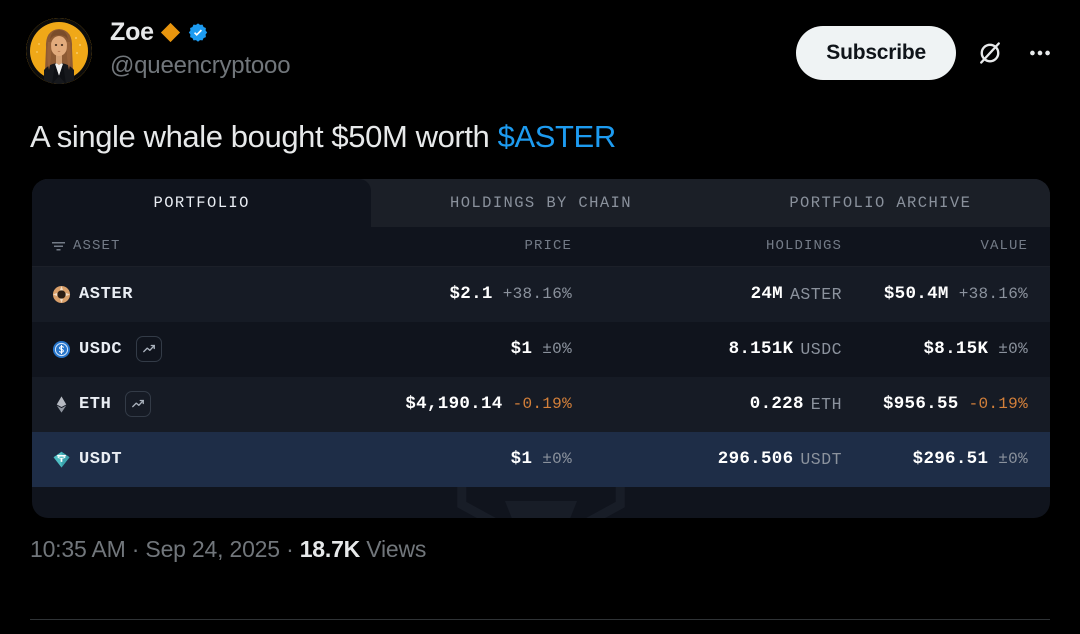 The image size is (1080, 634). I want to click on column-header-asset: ASSET, so click(177, 246).